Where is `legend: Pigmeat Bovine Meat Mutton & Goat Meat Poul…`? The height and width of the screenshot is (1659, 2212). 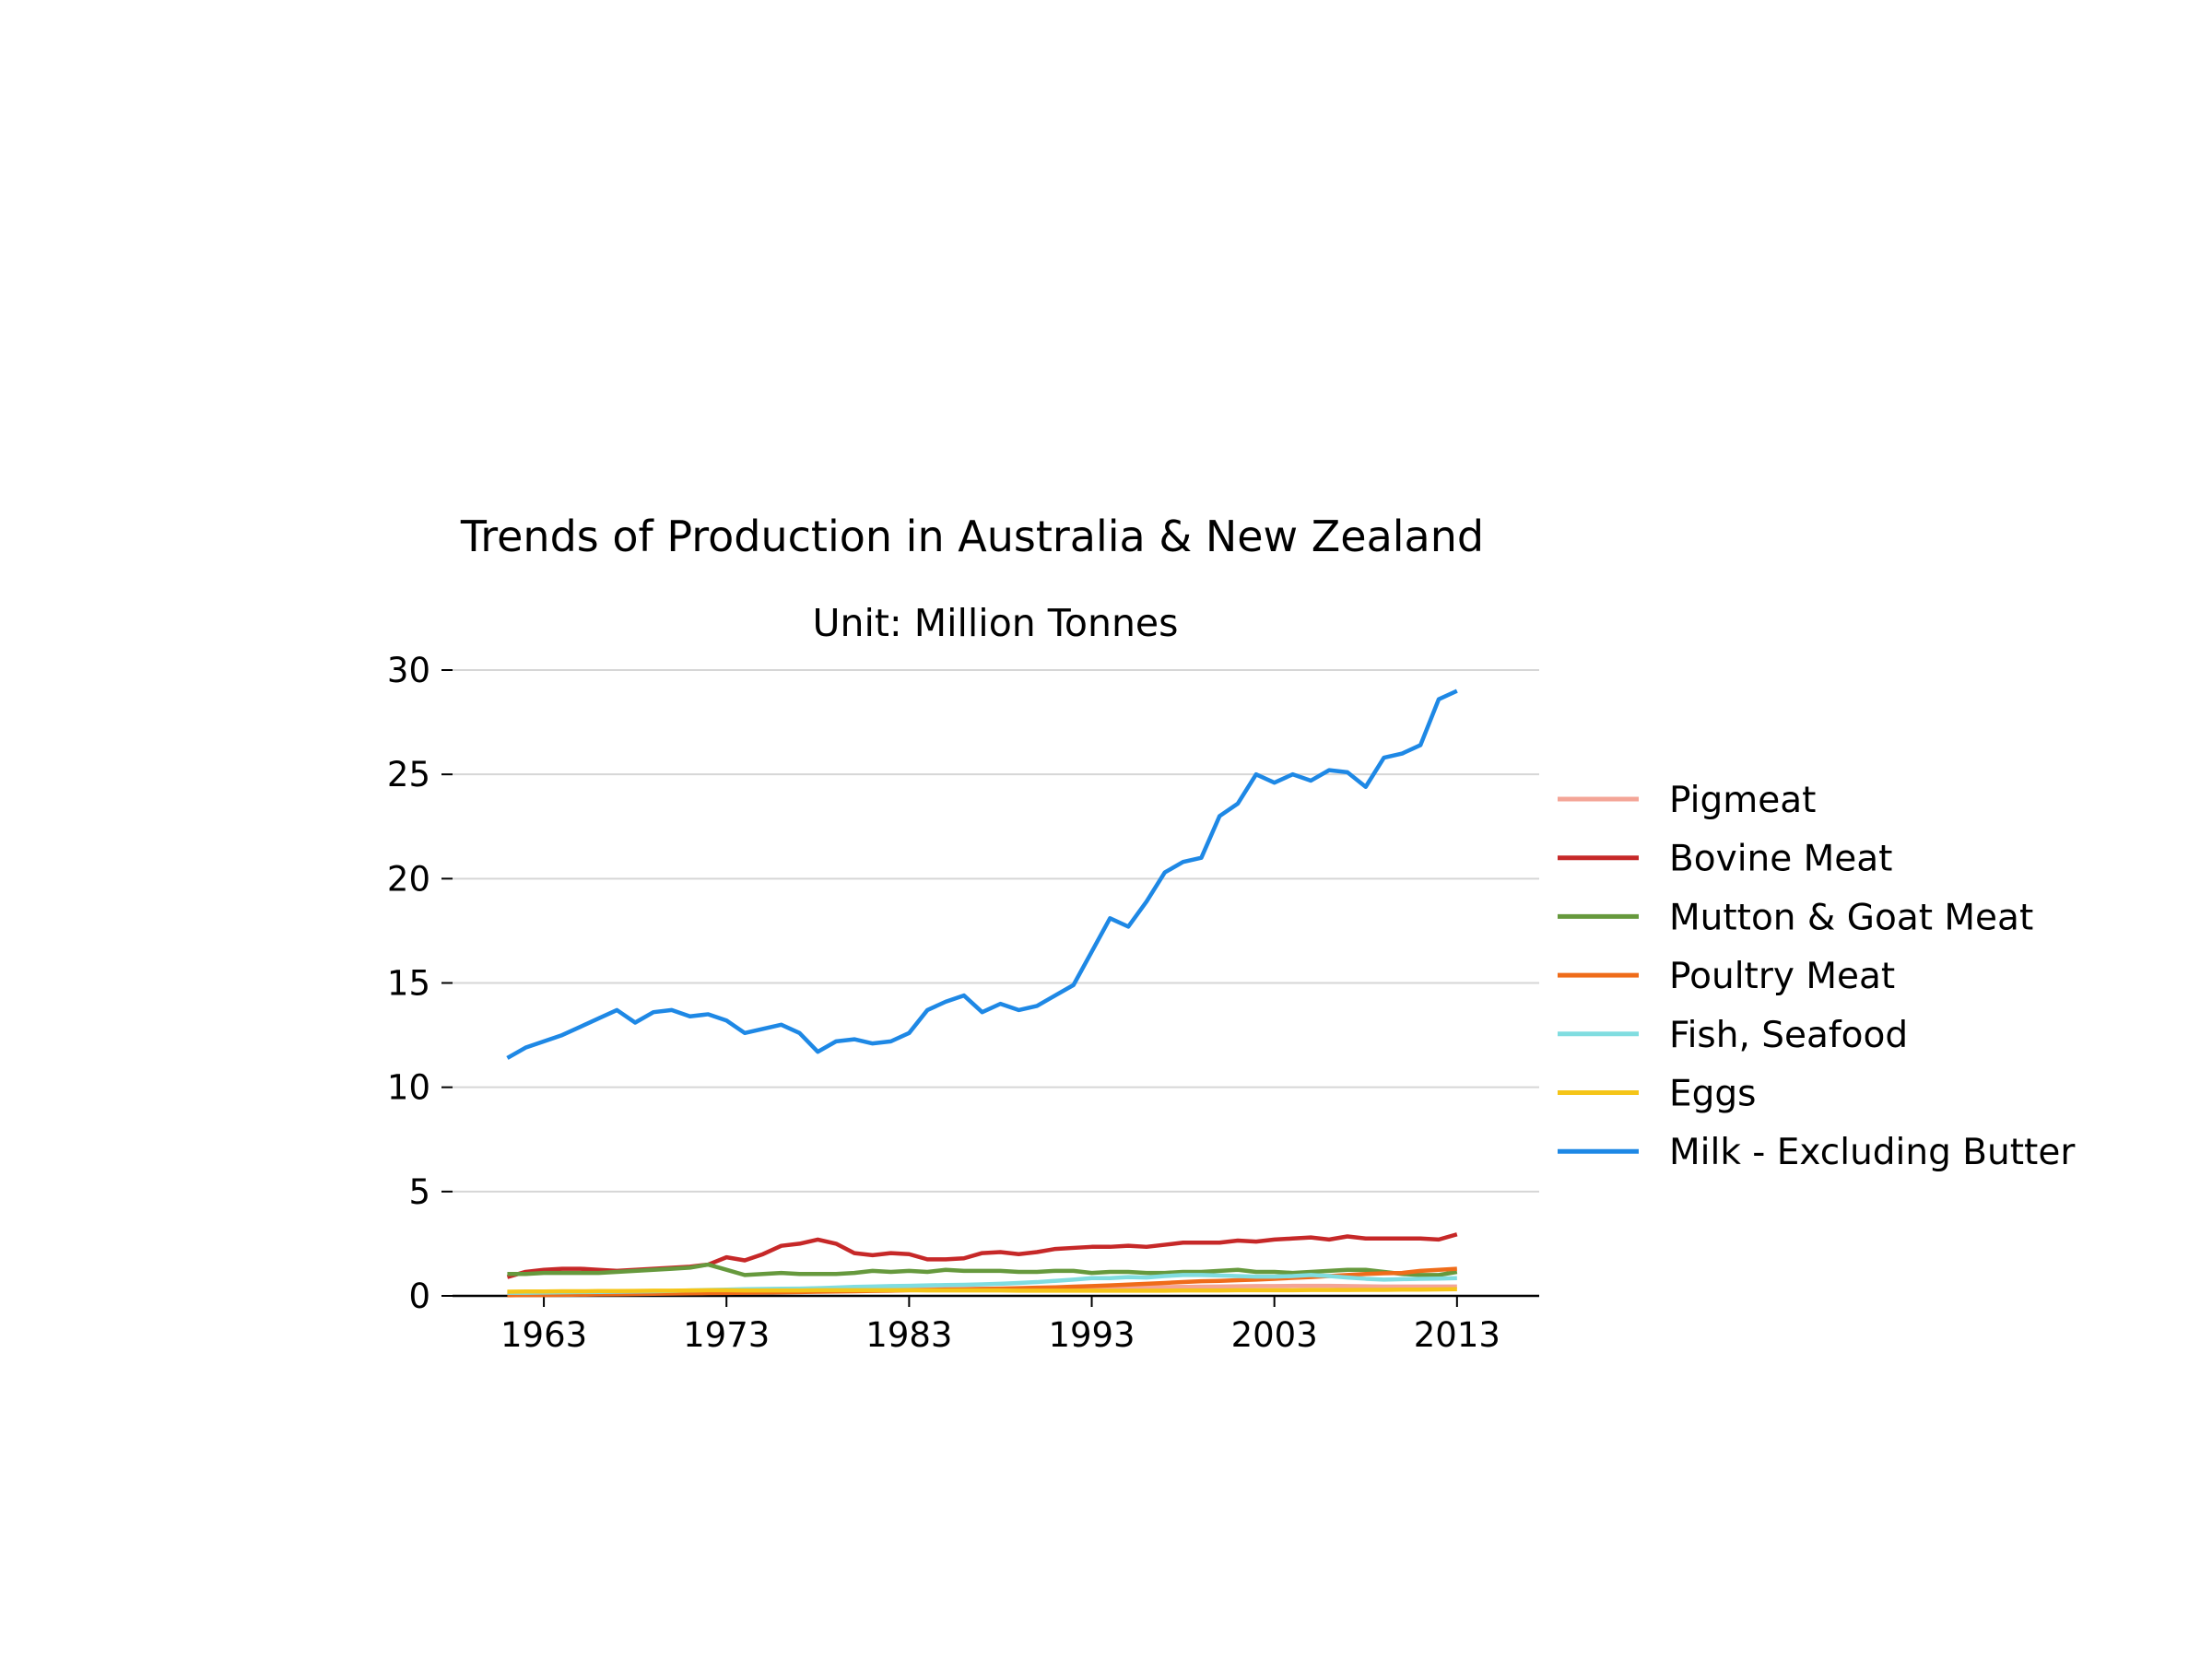 legend: Pigmeat Bovine Meat Mutton & Goat Meat Poul… is located at coordinates (1817, 976).